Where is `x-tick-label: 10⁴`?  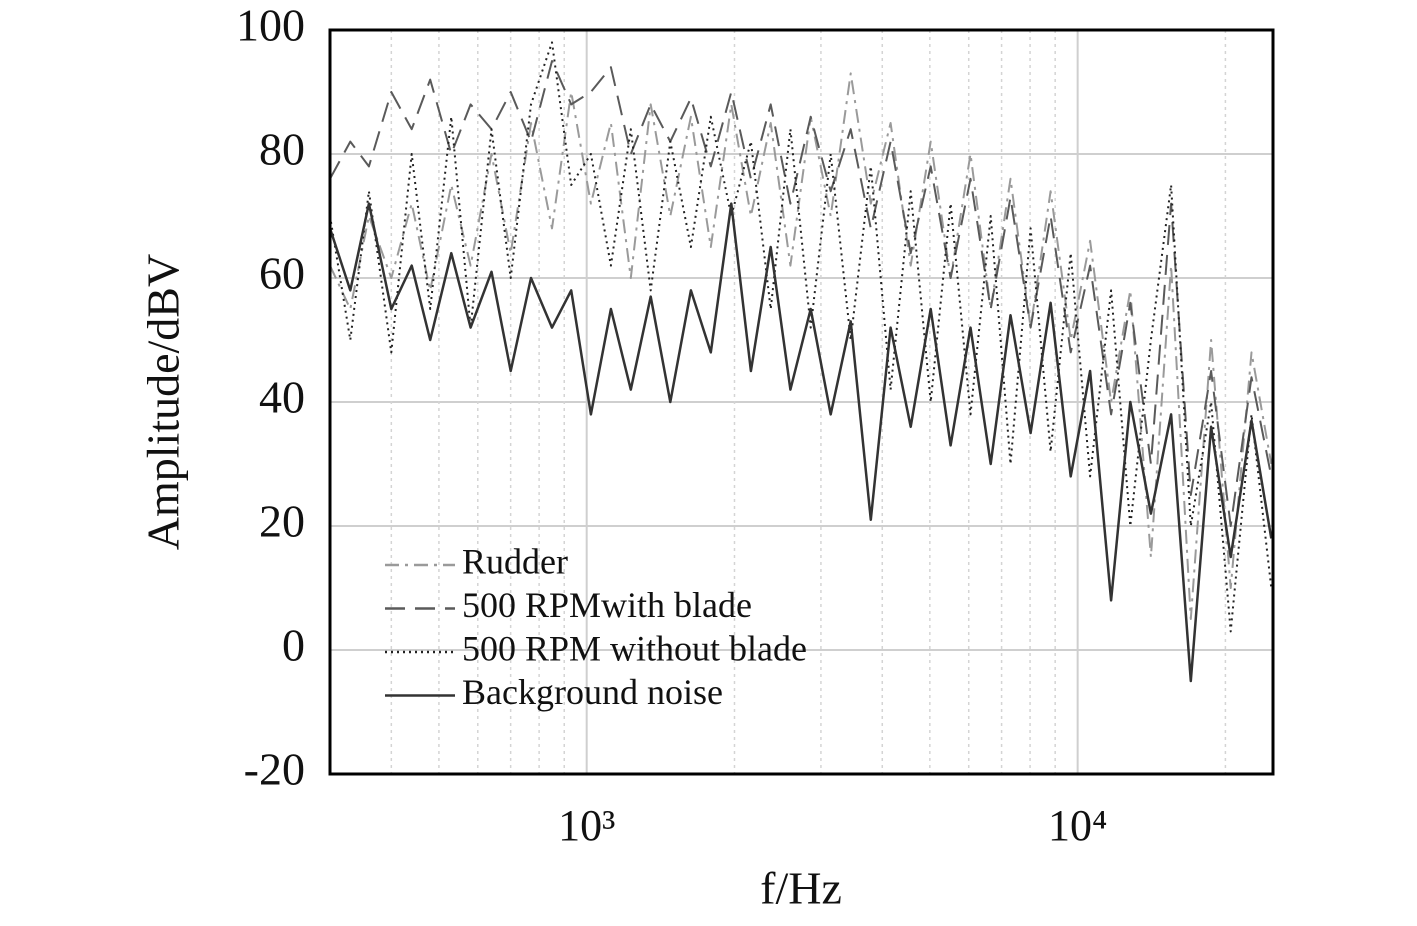 x-tick-label: 10⁴ is located at coordinates (1077, 825).